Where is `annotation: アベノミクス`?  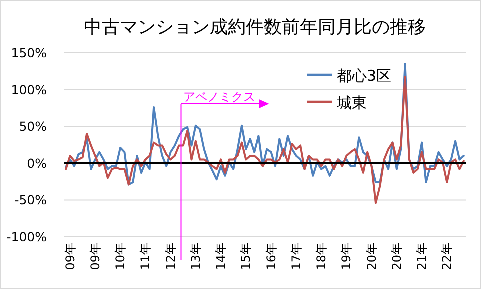 annotation: アベノミクス is located at coordinates (219, 97).